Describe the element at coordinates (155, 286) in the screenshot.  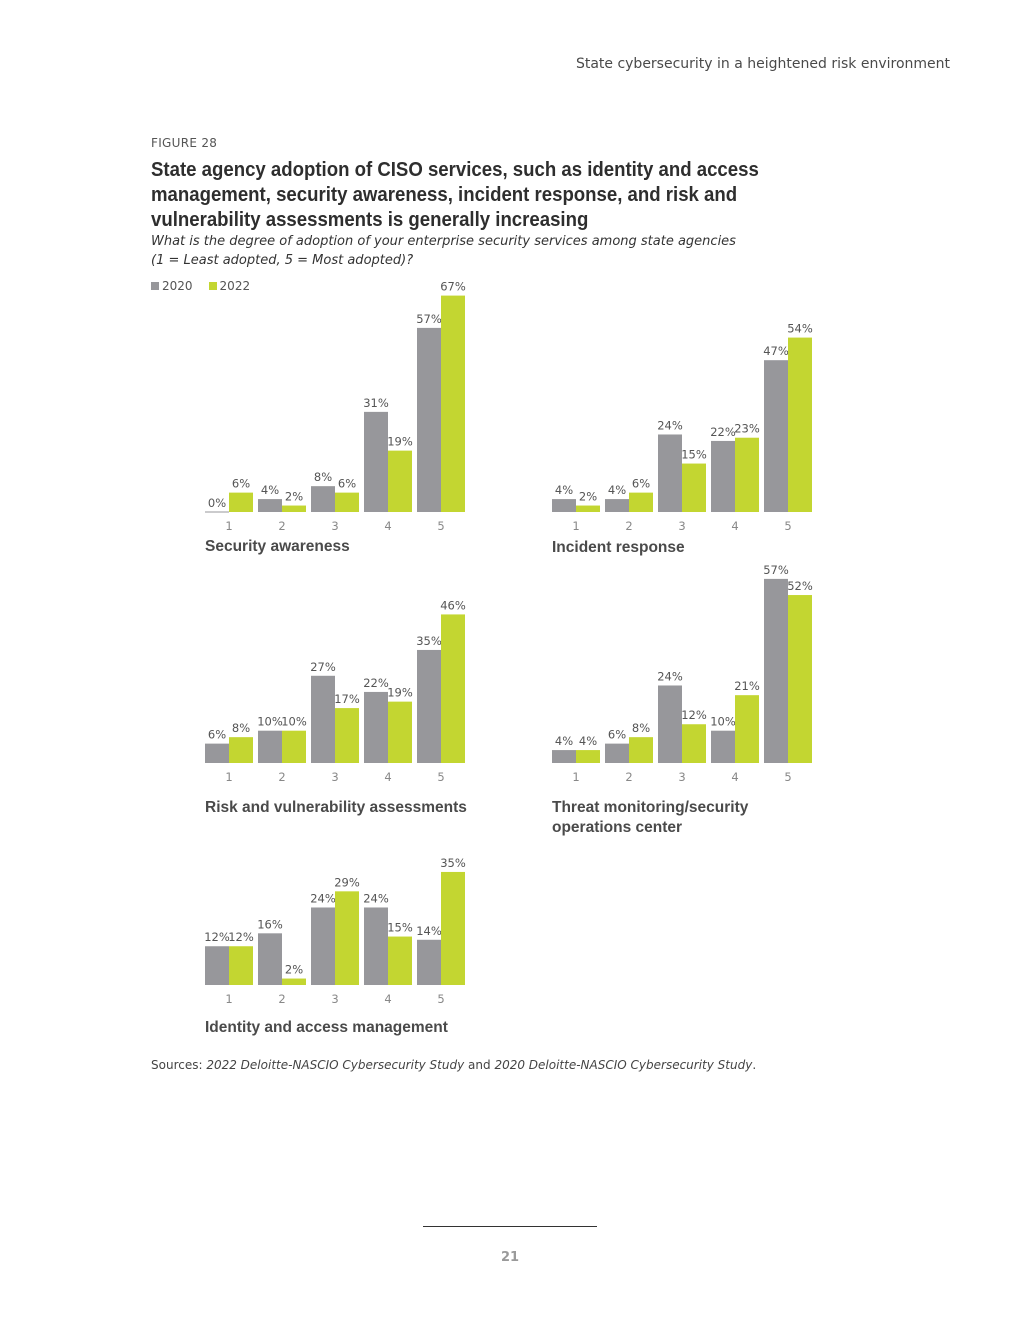
I see `legend-swatch-2020` at that location.